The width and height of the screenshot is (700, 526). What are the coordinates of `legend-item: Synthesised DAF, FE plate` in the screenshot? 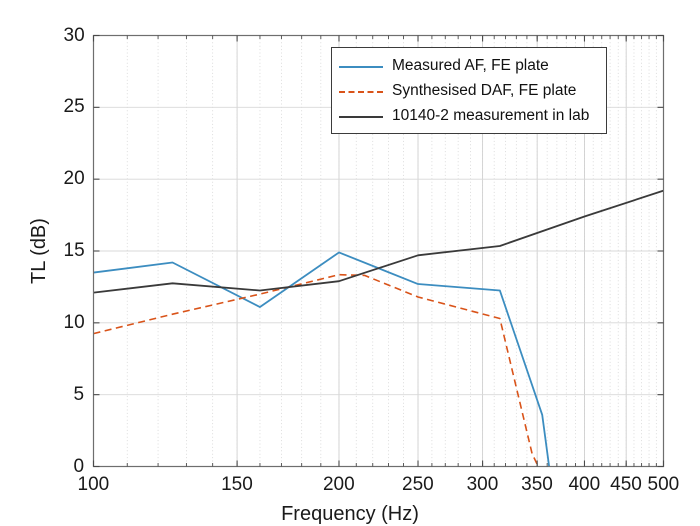 It's located at (464, 90).